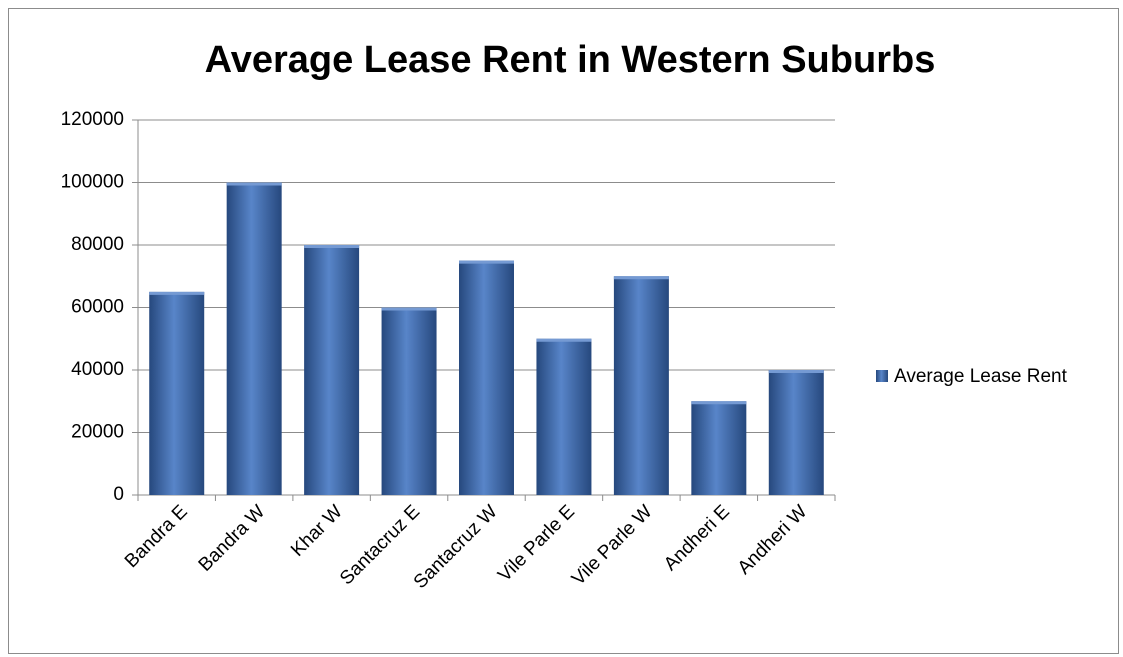 Image resolution: width=1123 pixels, height=657 pixels. Describe the element at coordinates (981, 376) in the screenshot. I see `legend-label: Average Lease Rent` at that location.